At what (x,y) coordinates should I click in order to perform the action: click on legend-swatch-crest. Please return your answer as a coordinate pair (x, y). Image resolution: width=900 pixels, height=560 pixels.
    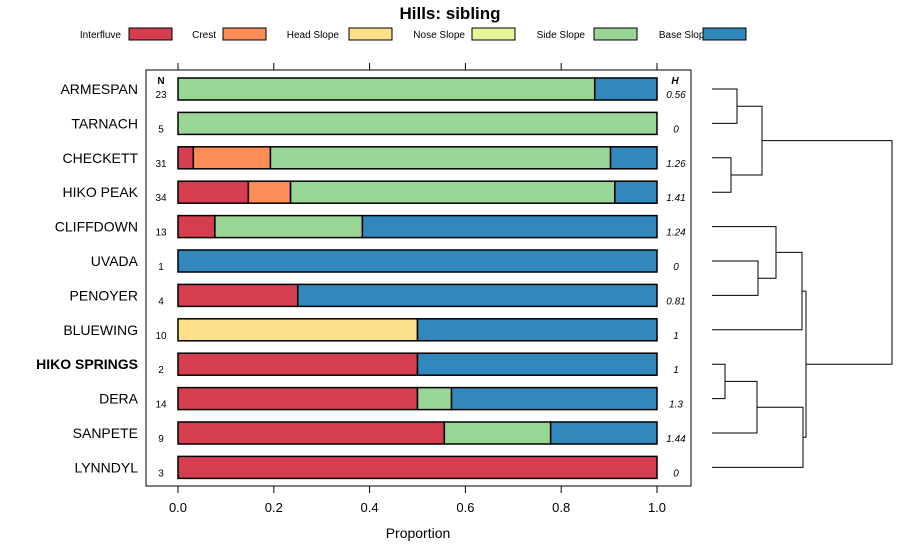
    Looking at the image, I should click on (244, 34).